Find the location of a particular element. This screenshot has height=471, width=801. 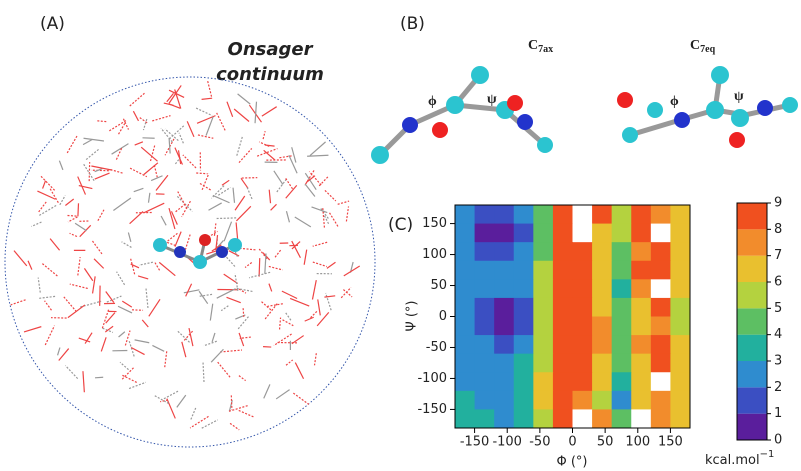

colorbar-tick-label: 0 is located at coordinates (778, 440).